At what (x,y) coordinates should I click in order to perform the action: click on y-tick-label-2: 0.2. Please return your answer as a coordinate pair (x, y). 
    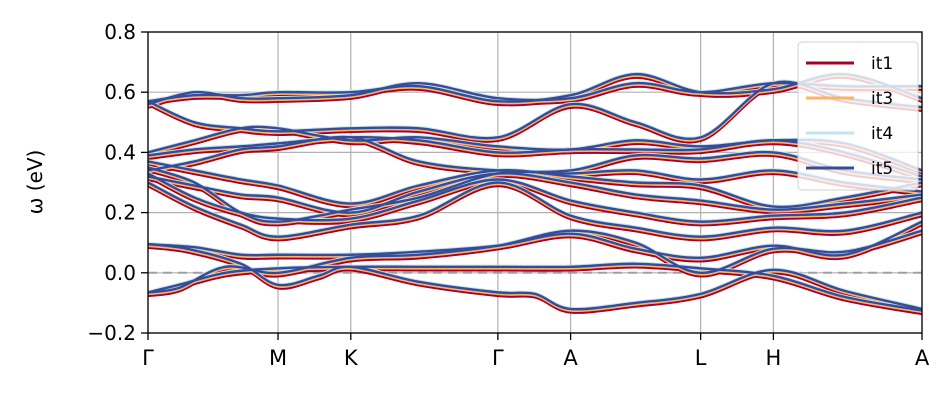
    Looking at the image, I should click on (120, 213).